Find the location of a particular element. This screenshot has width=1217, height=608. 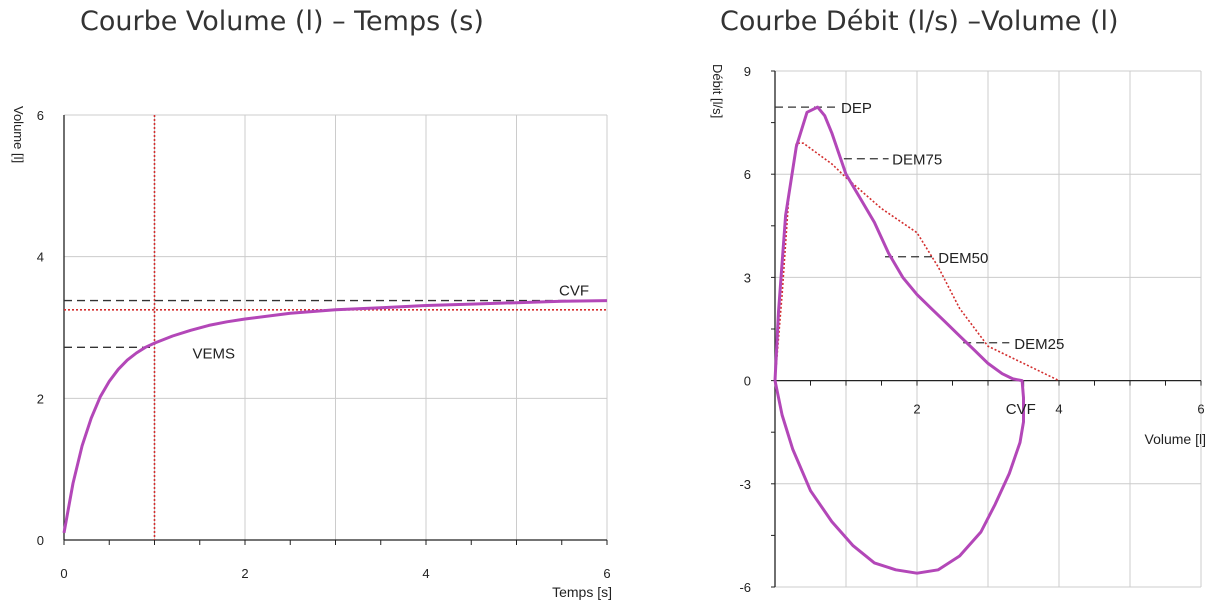

right-y-tick-label: -6 is located at coordinates (745, 587).